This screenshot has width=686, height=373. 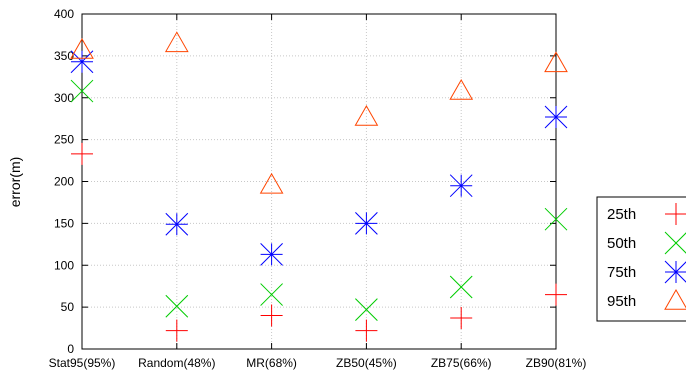 What do you see at coordinates (64, 182) in the screenshot?
I see `y-tick-label: 200` at bounding box center [64, 182].